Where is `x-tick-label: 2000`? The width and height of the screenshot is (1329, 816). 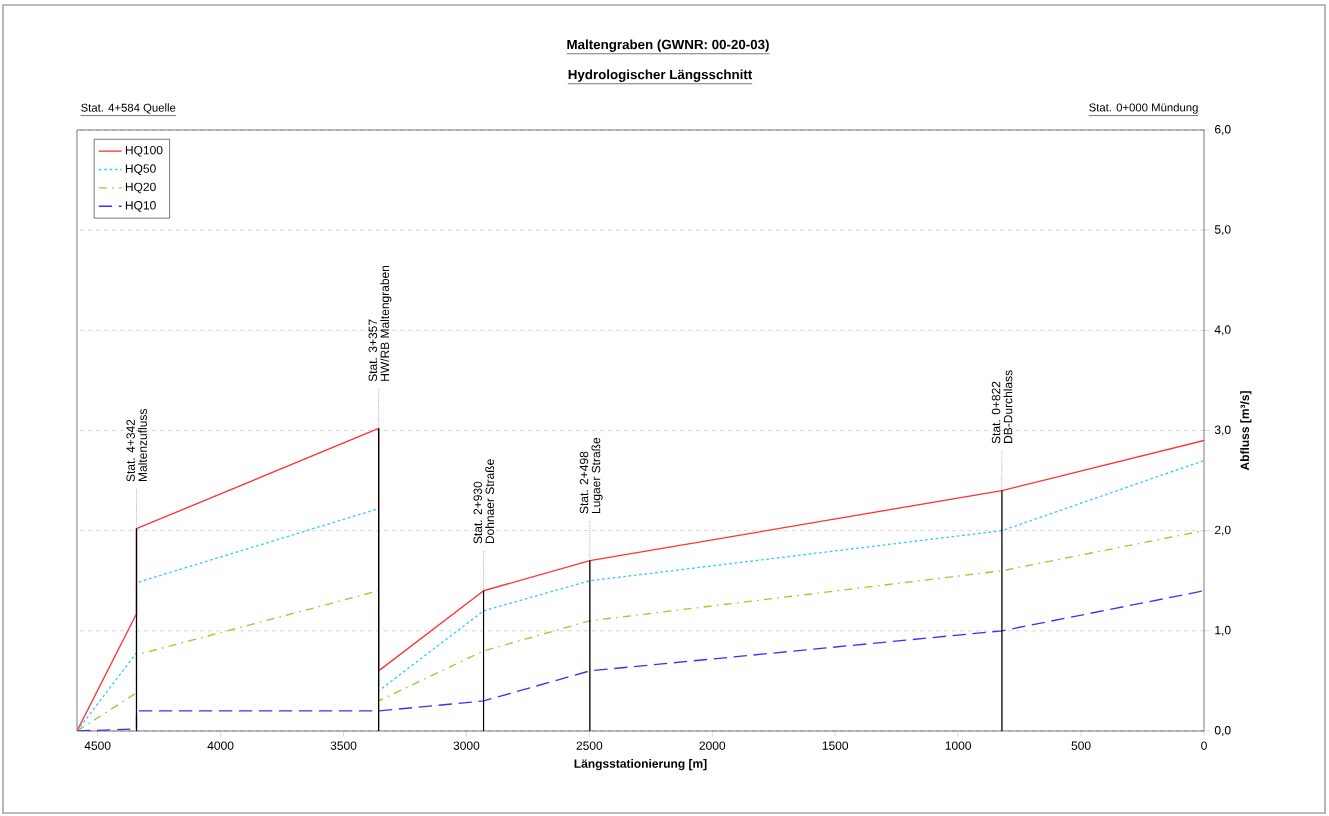
x-tick-label: 2000 is located at coordinates (712, 745).